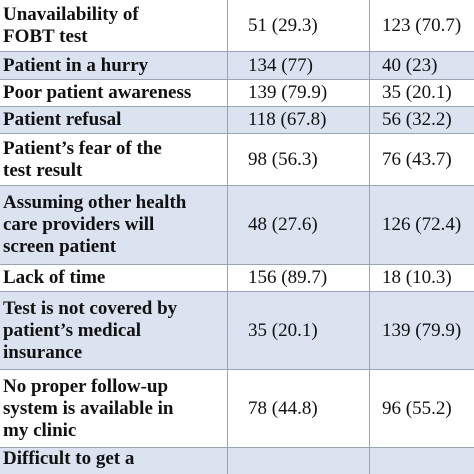  I want to click on row-label: Poor patient awareness, so click(114, 93).